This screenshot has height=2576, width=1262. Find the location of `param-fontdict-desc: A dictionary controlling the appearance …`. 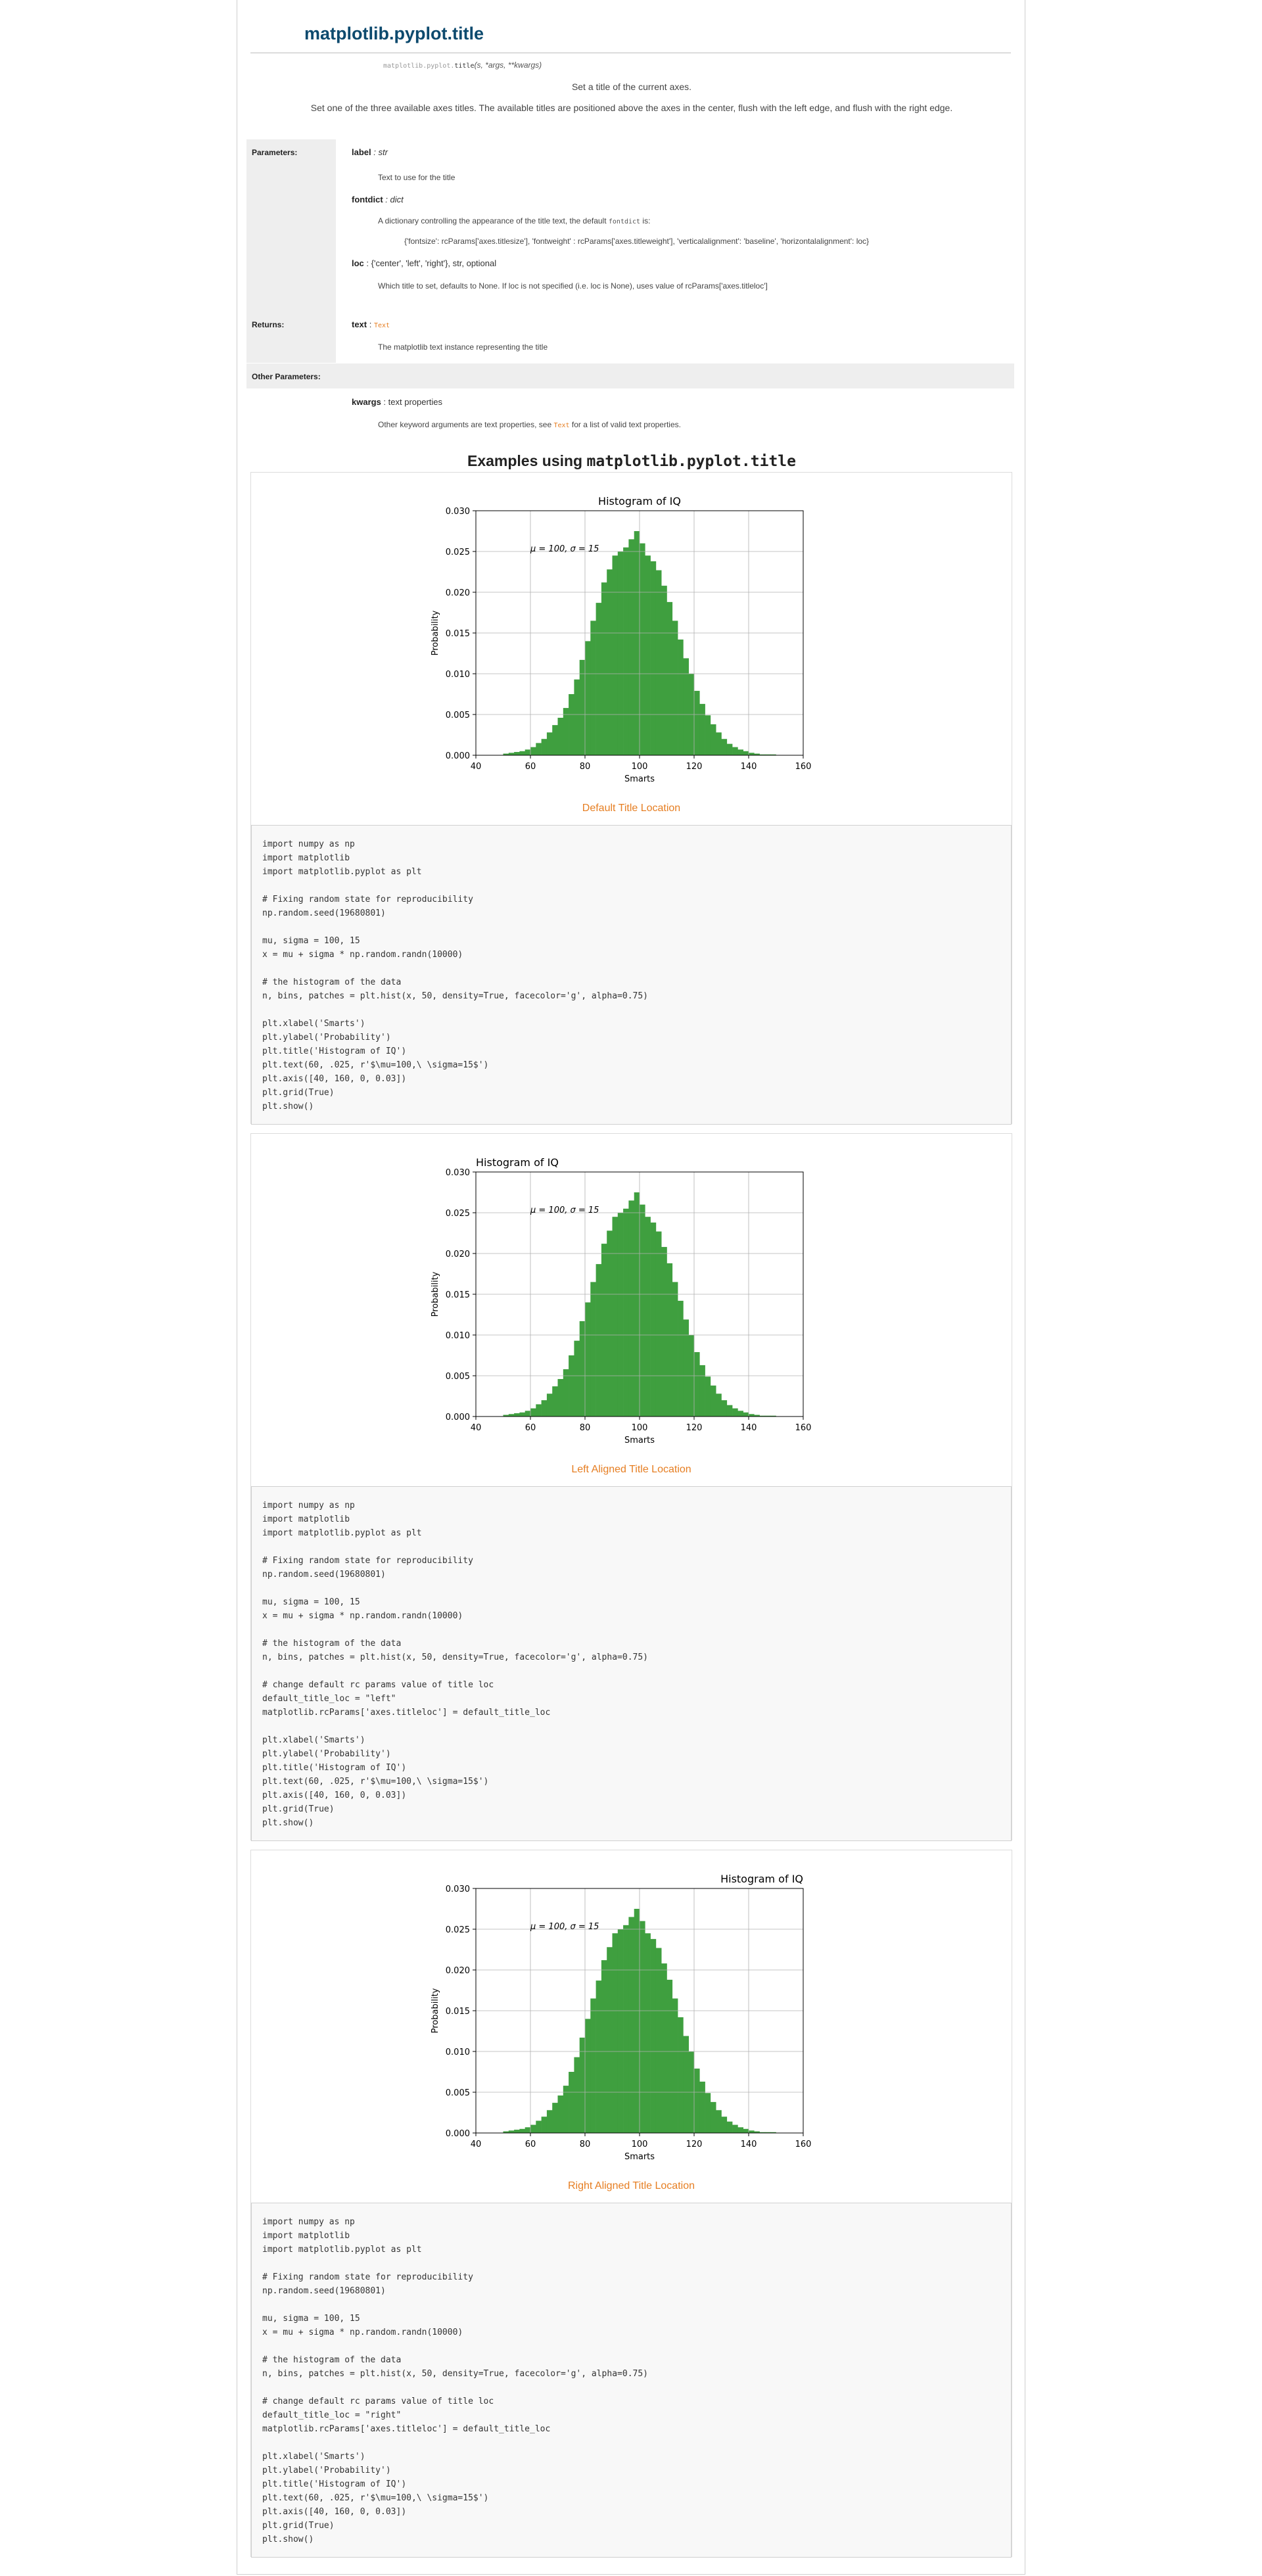

param-fontdict-desc: A dictionary controlling the appearance … is located at coordinates (514, 220).